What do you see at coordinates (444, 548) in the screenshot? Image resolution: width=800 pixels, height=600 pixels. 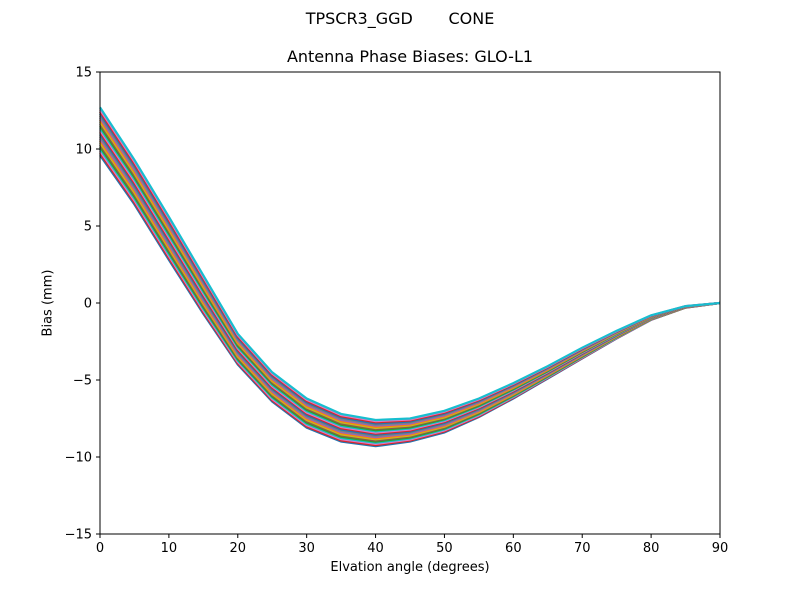 I see `x-tick-label: 50` at bounding box center [444, 548].